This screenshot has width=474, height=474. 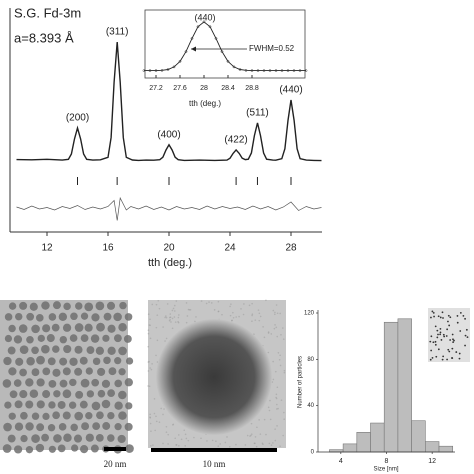 What do you see at coordinates (310, 360) in the screenshot?
I see `y-tick-label: 80` at bounding box center [310, 360].